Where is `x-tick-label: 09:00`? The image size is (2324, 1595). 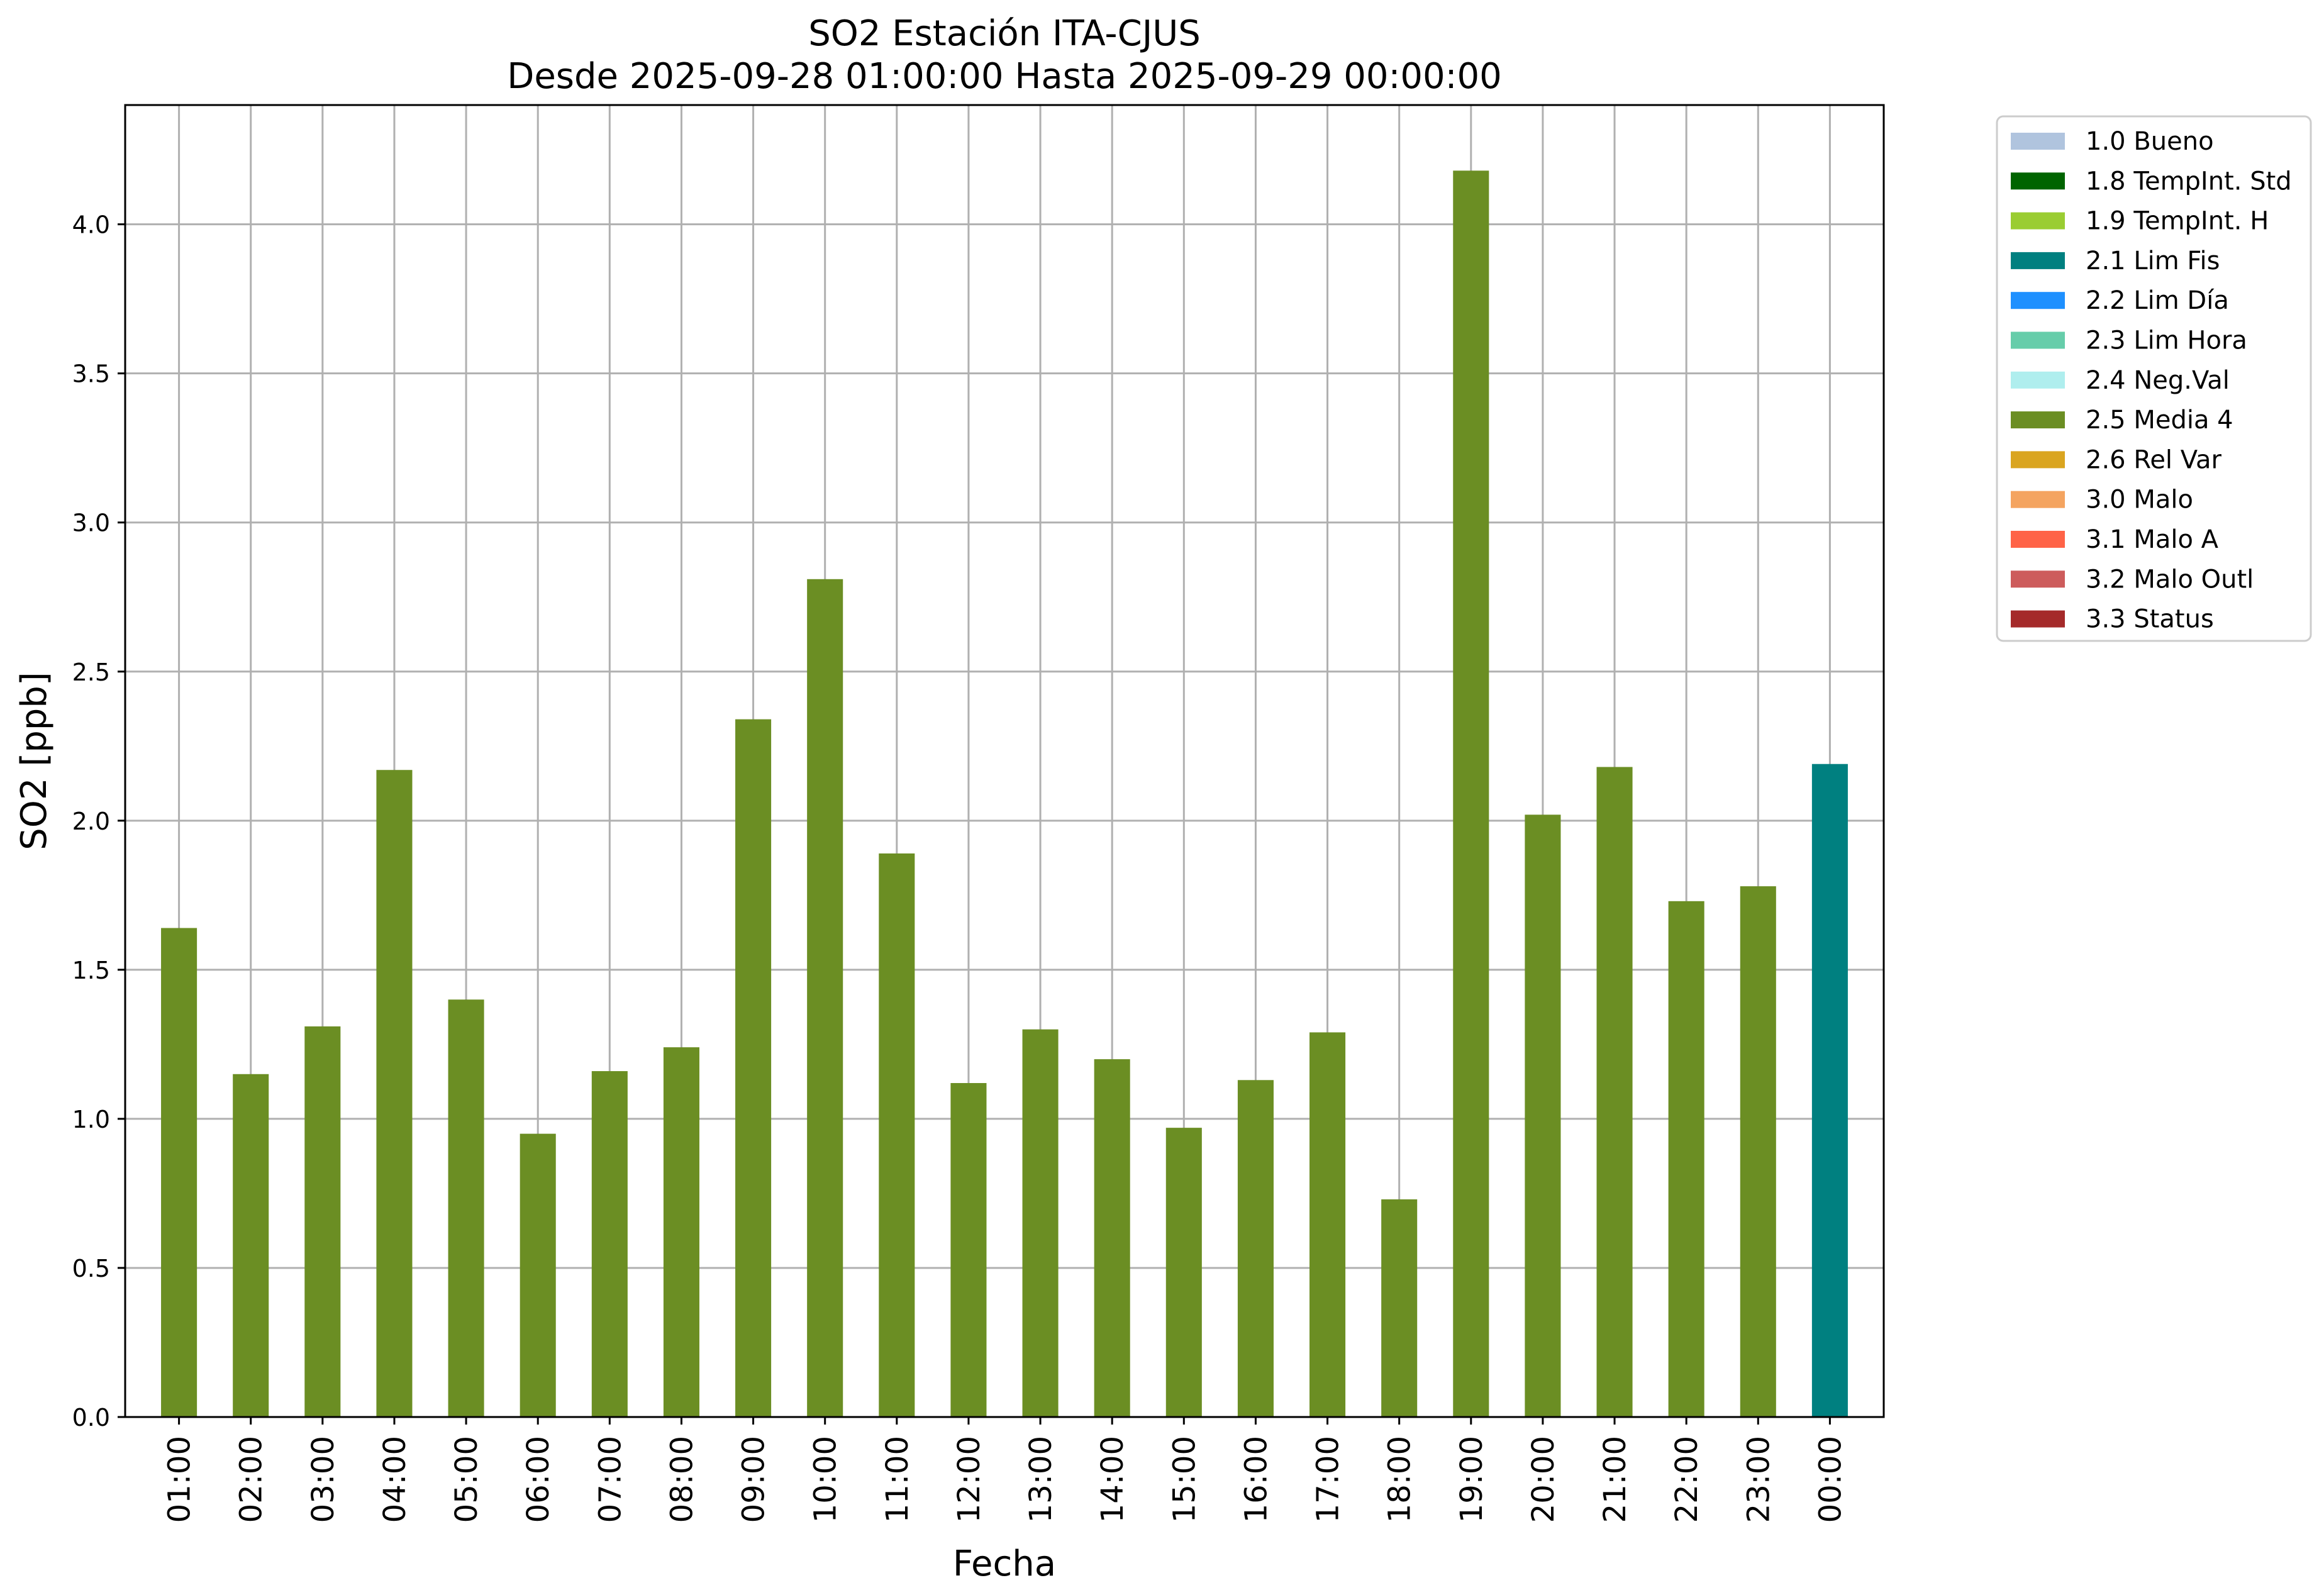 x-tick-label: 09:00 is located at coordinates (755, 1479).